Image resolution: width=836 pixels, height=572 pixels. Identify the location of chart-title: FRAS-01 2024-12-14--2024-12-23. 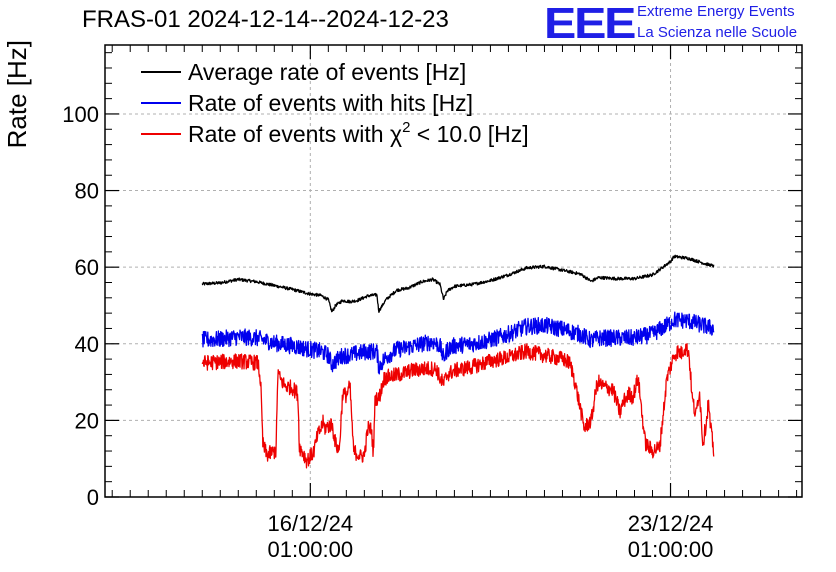
(265, 19).